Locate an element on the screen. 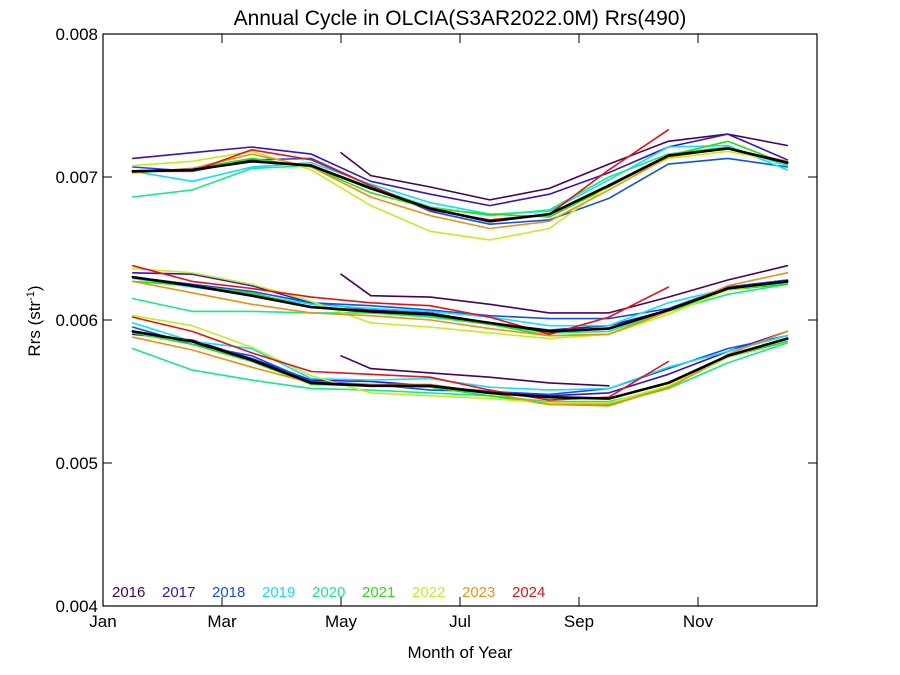 The height and width of the screenshot is (675, 900). y-tick-label: 0.007 is located at coordinates (76, 177).